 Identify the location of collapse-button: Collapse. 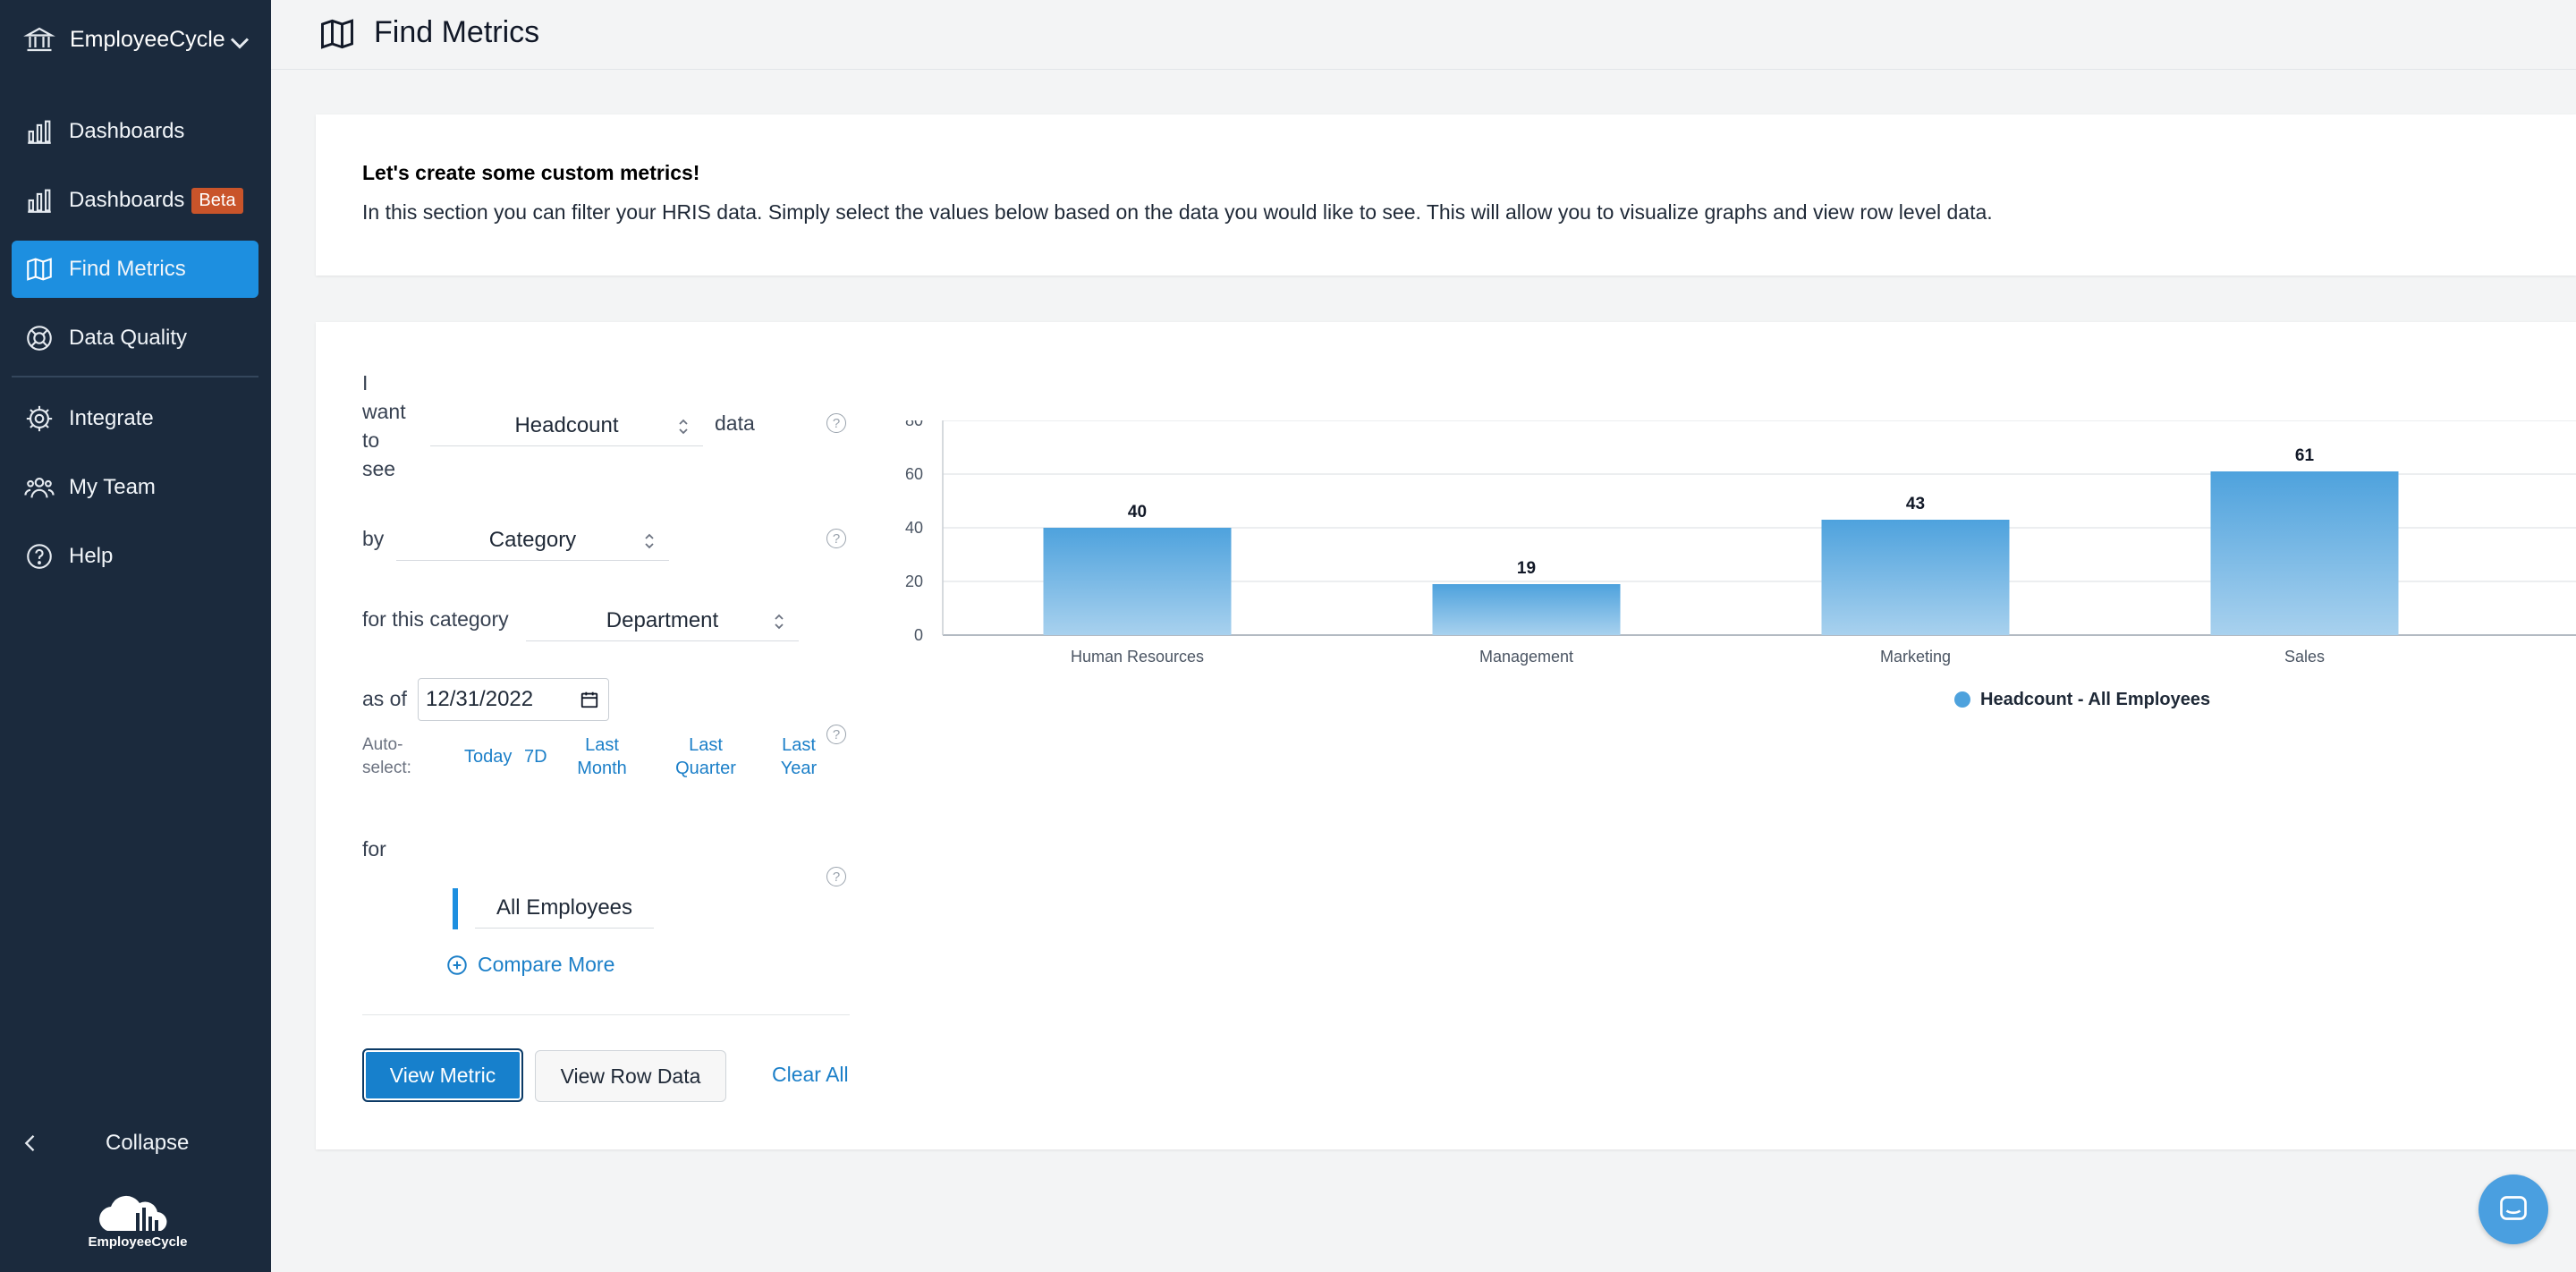
(130, 1143).